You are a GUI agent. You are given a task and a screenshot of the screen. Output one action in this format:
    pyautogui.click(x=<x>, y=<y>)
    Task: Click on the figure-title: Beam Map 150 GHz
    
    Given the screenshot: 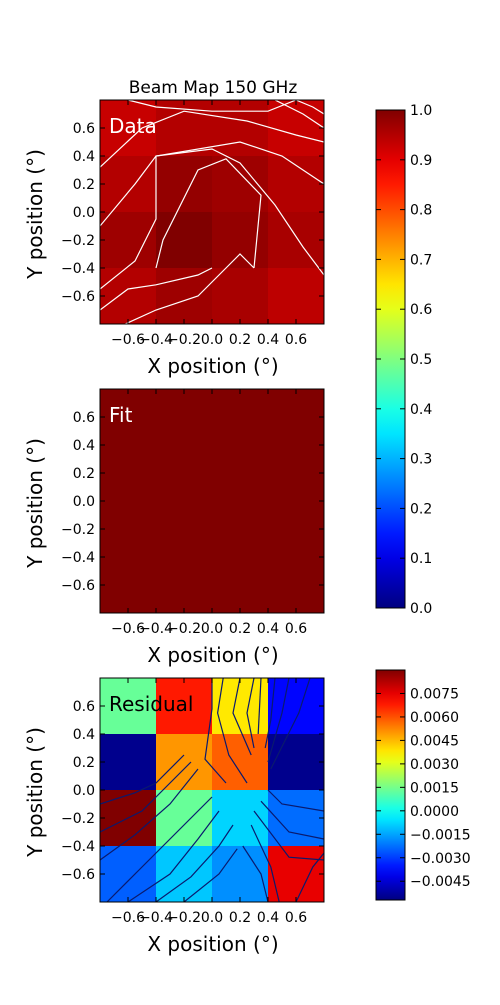 What is the action you would take?
    pyautogui.click(x=213, y=88)
    